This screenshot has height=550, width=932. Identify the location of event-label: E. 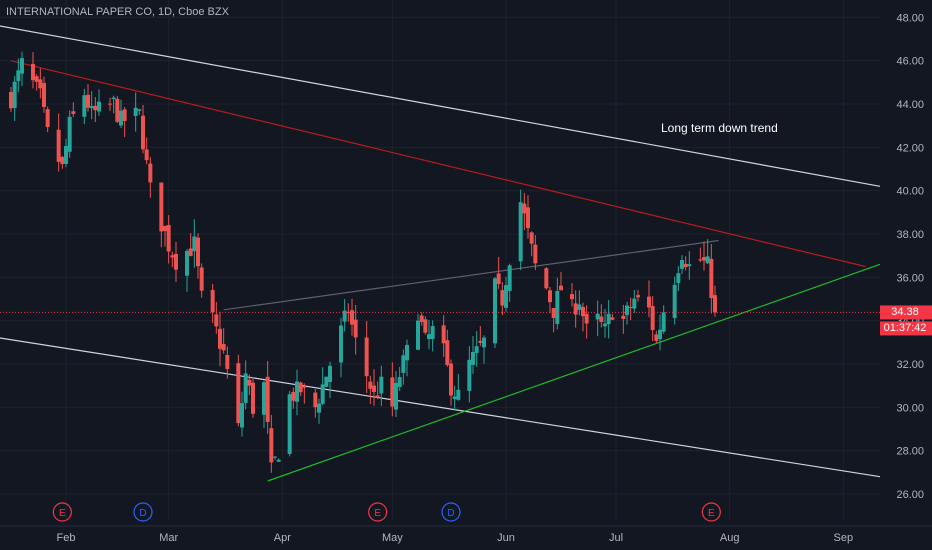
(62, 513).